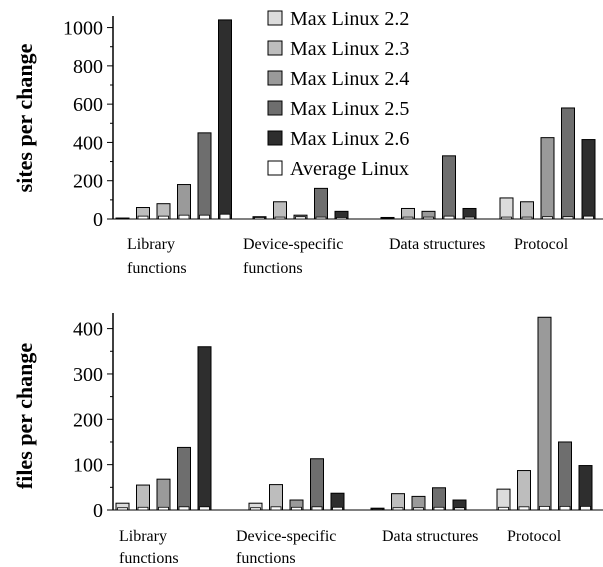 This screenshot has width=603, height=567. Describe the element at coordinates (24, 416) in the screenshot. I see `y-axis-label: files per change` at that location.